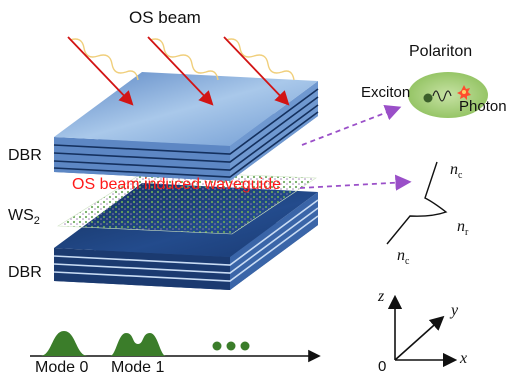  Describe the element at coordinates (467, 233) in the screenshot. I see `n-r-sub: r` at that location.